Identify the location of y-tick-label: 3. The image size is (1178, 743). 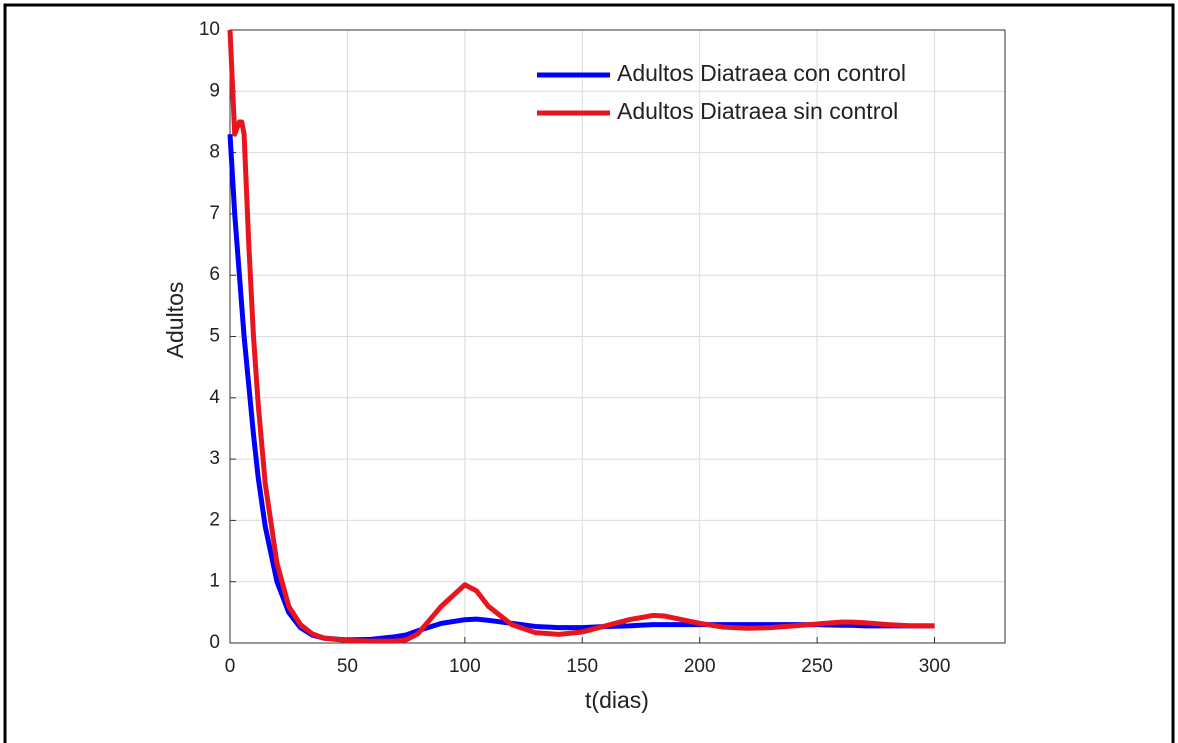
(214, 458).